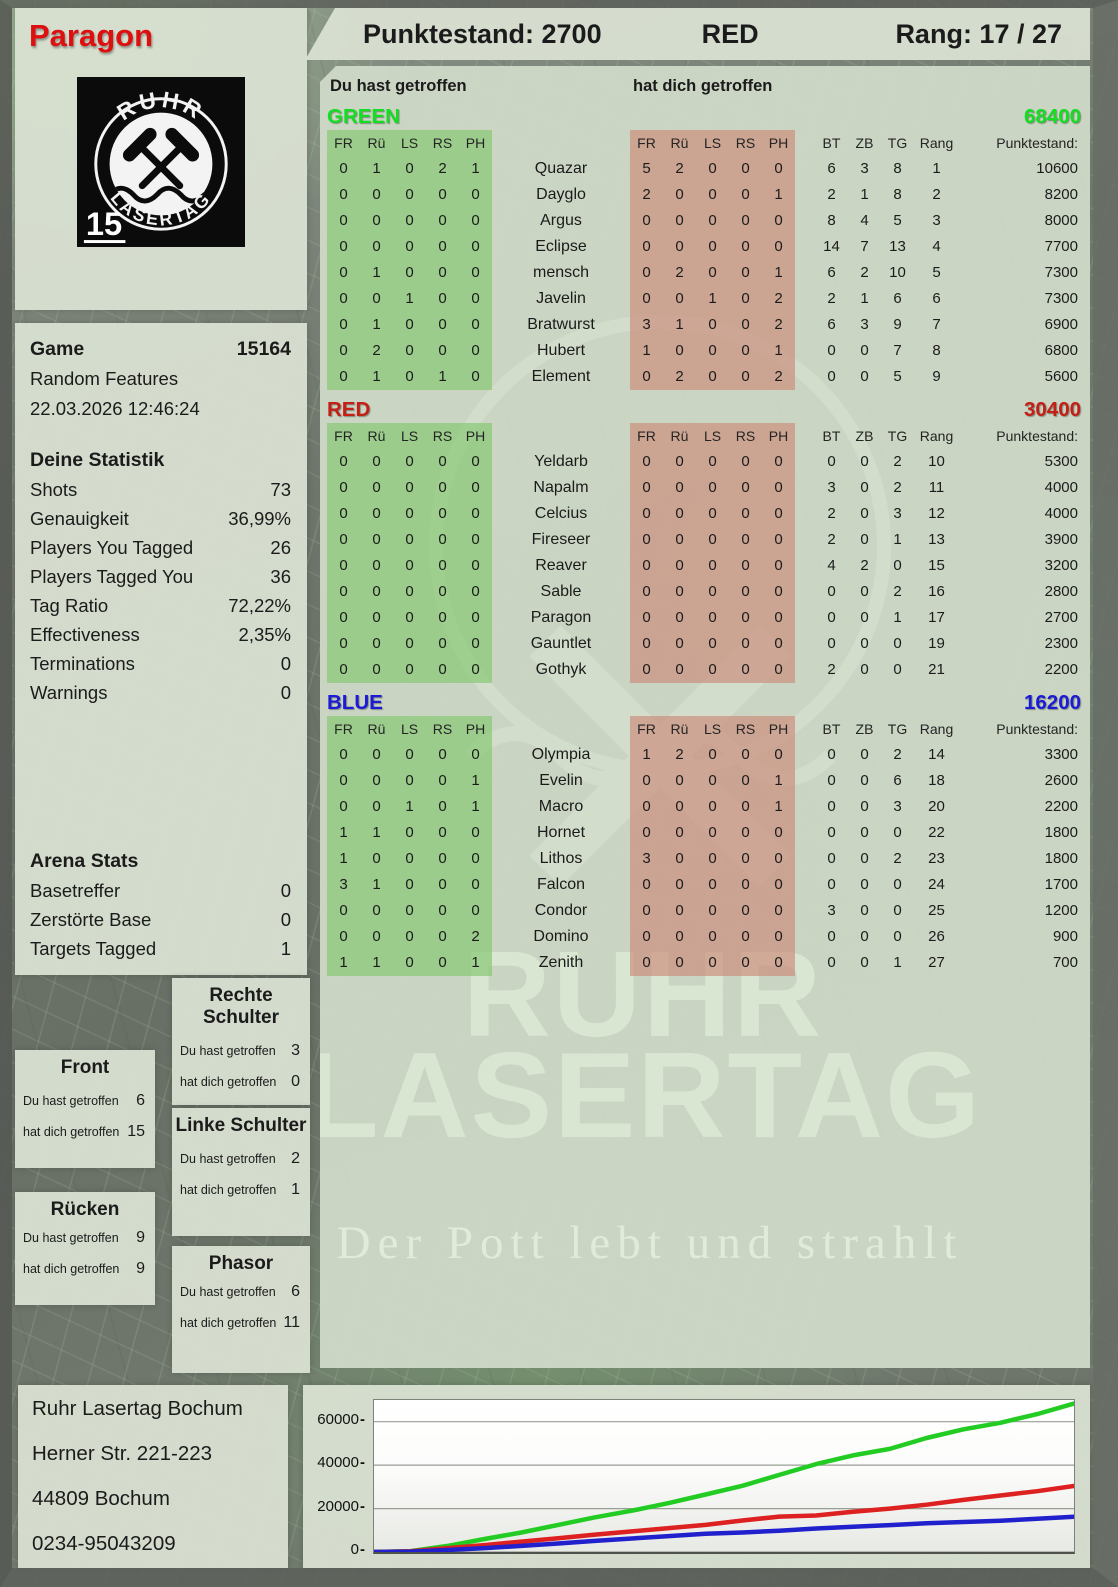 This screenshot has height=1587, width=1118. Describe the element at coordinates (84, 861) in the screenshot. I see `arena-stats-title: Arena Stats` at that location.